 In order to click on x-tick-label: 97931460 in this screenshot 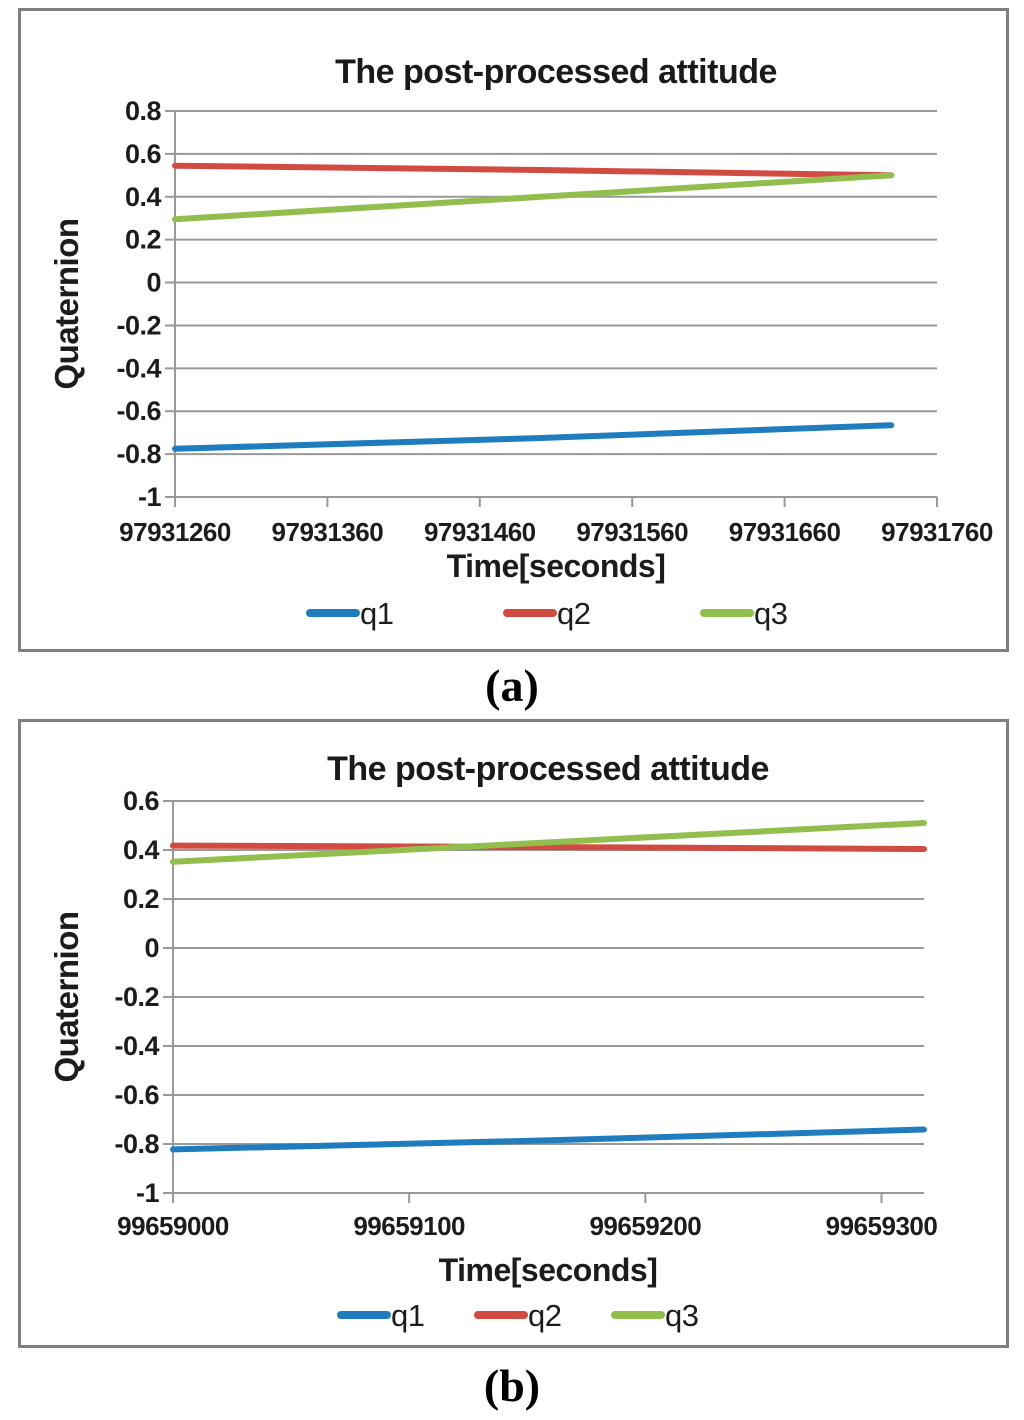, I will do `click(480, 532)`.